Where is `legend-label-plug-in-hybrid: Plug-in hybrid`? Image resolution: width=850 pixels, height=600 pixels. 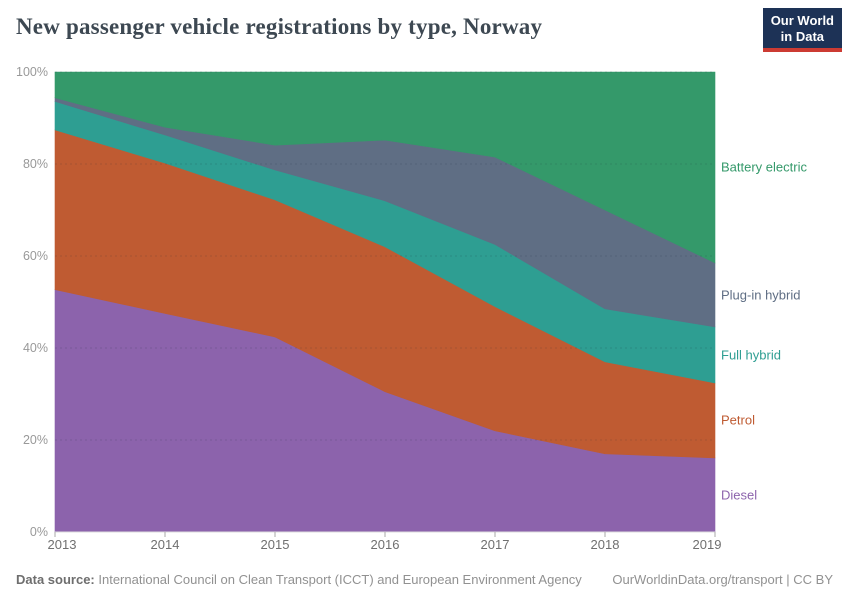
legend-label-plug-in-hybrid: Plug-in hybrid is located at coordinates (761, 295).